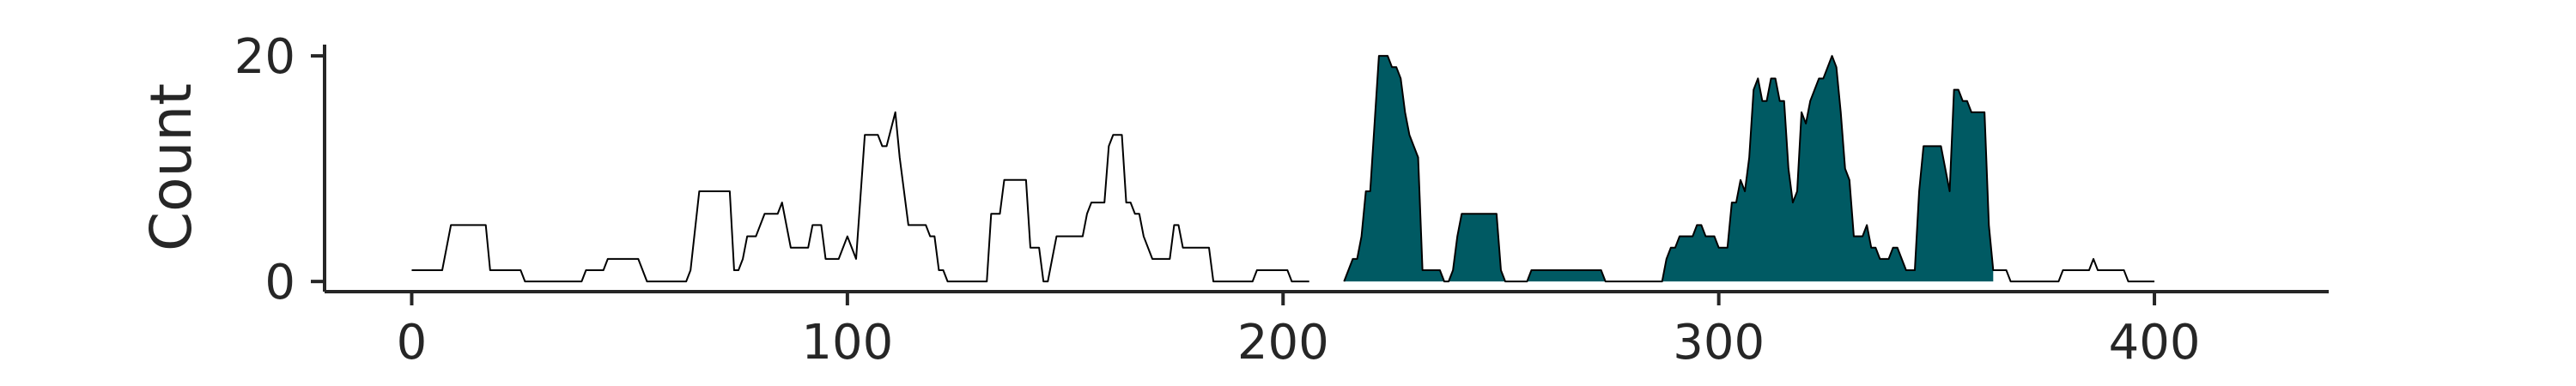  Describe the element at coordinates (280, 283) in the screenshot. I see `y-tick-label-0: 0` at that location.